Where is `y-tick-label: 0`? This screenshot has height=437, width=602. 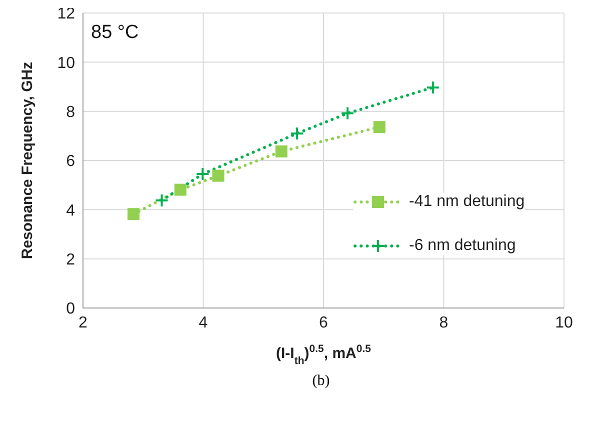
y-tick-label: 0 is located at coordinates (71, 309).